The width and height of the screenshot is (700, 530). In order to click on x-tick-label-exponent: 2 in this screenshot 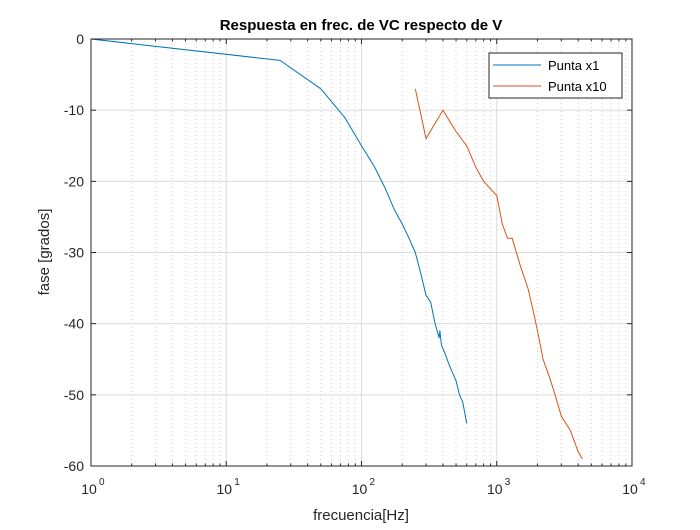, I will do `click(373, 482)`.